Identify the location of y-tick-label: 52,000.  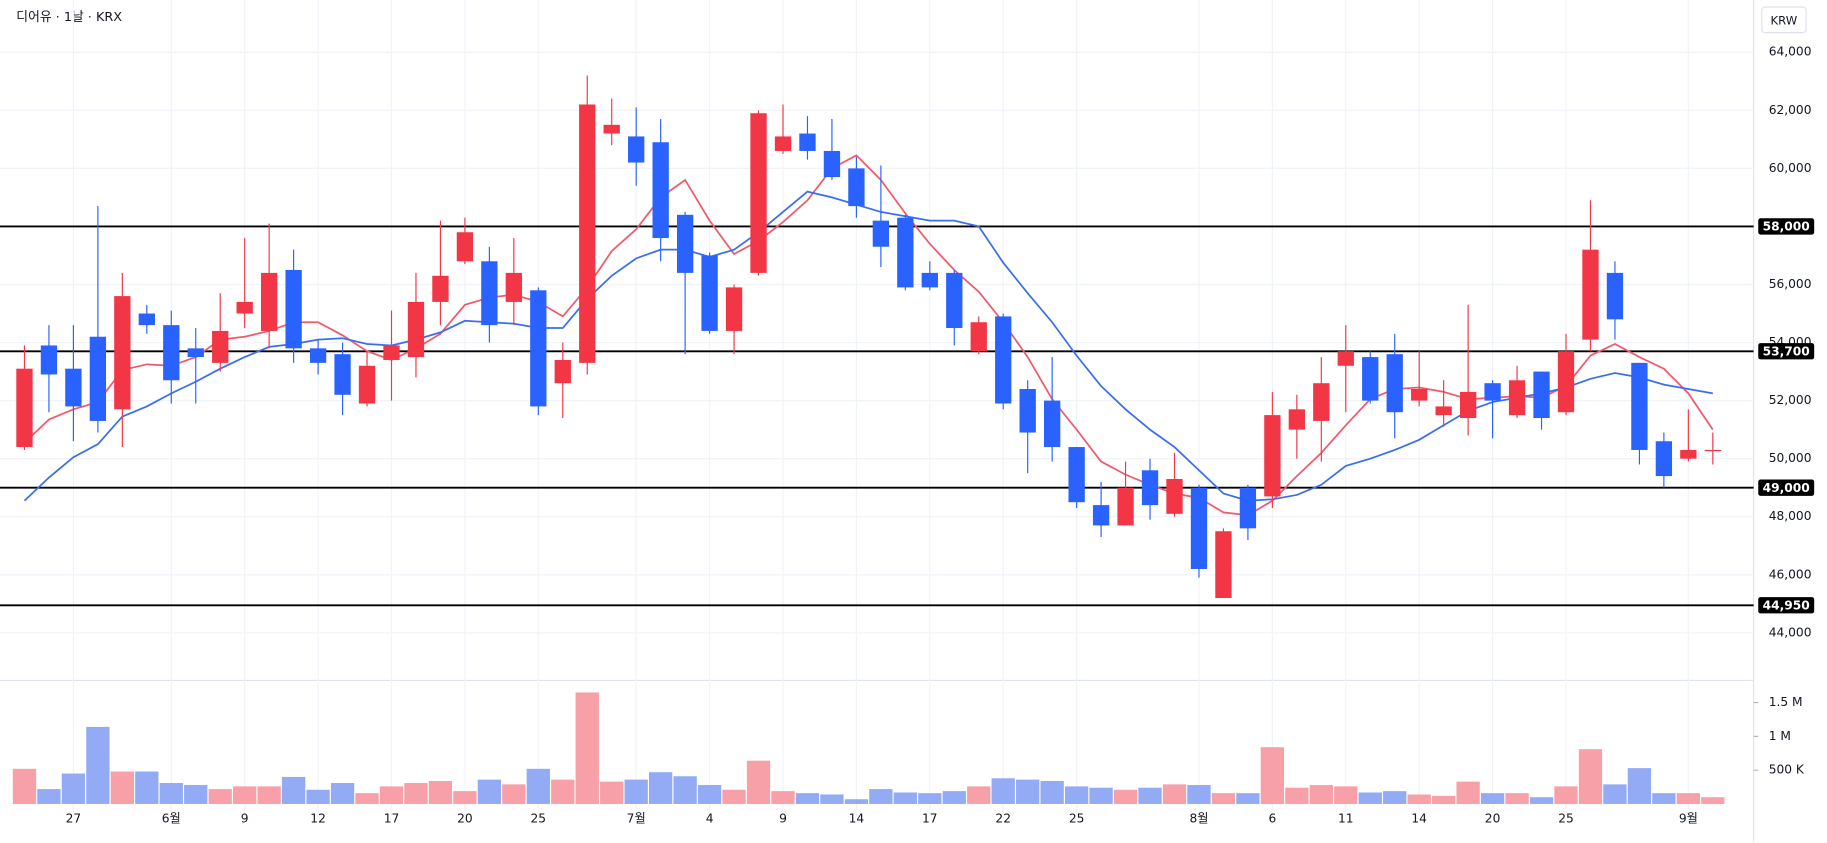
(1790, 400).